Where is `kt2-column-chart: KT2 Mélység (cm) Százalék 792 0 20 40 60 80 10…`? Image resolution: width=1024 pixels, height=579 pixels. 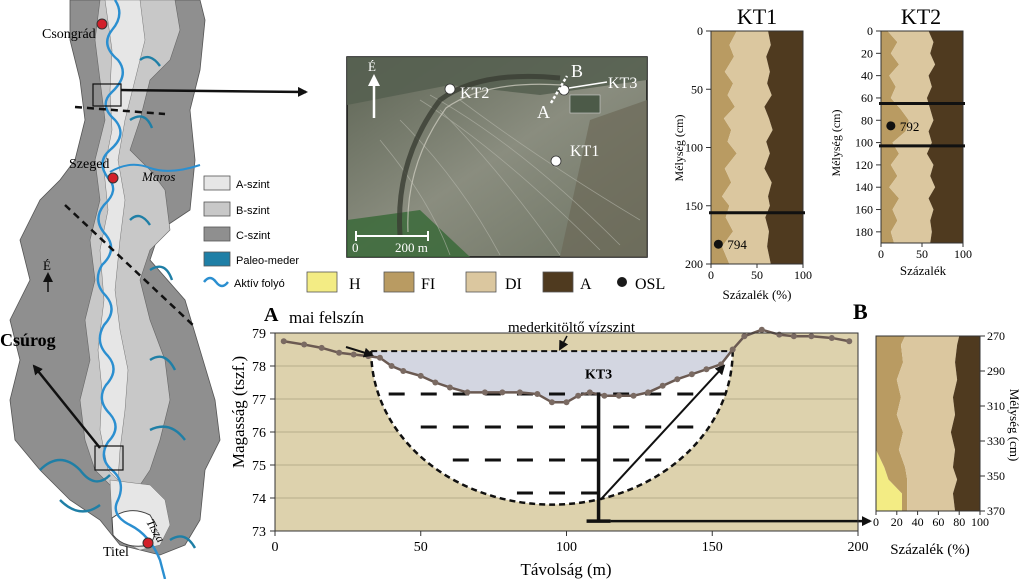
kt2-column-chart: KT2 Mélység (cm) Százalék 792 0 20 40 60 80 10… is located at coordinates (900, 141).